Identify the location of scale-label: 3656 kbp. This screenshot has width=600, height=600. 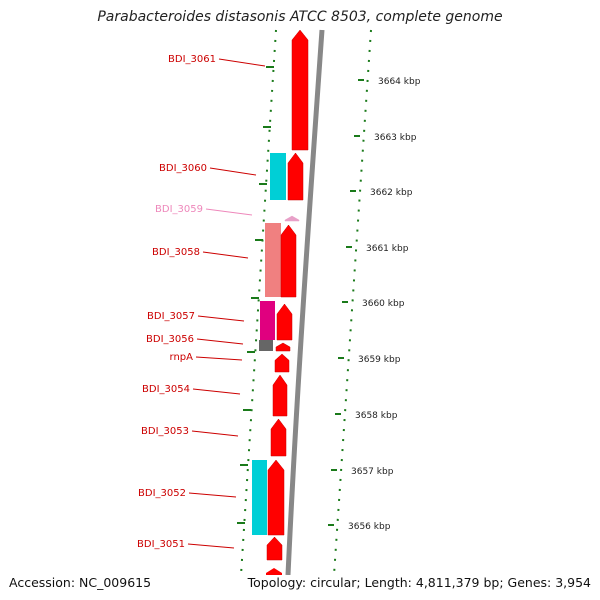
(369, 527).